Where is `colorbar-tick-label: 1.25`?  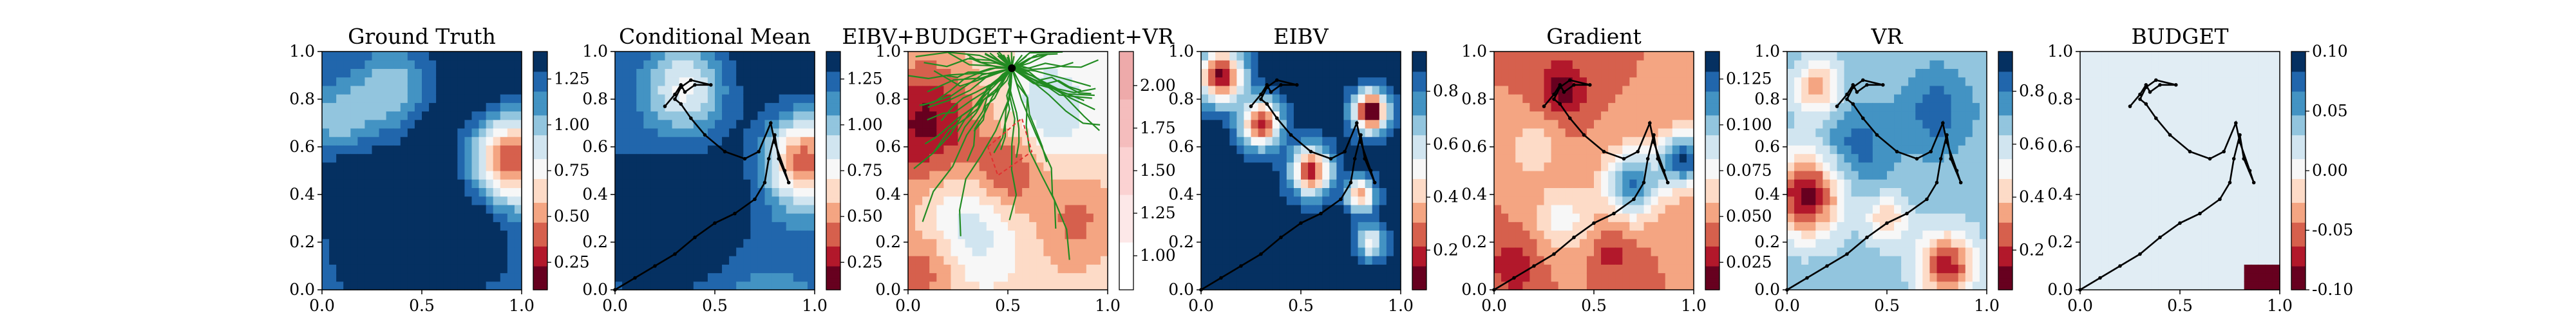 colorbar-tick-label: 1.25 is located at coordinates (1158, 213).